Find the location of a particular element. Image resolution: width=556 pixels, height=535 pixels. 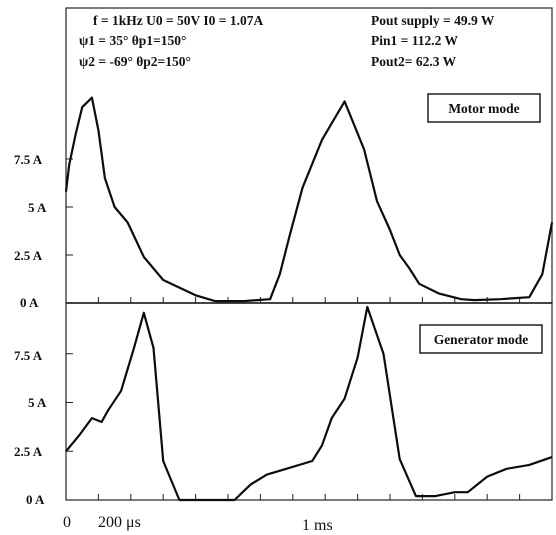

motor-ytick-3: 7.5 A is located at coordinates (28, 159).